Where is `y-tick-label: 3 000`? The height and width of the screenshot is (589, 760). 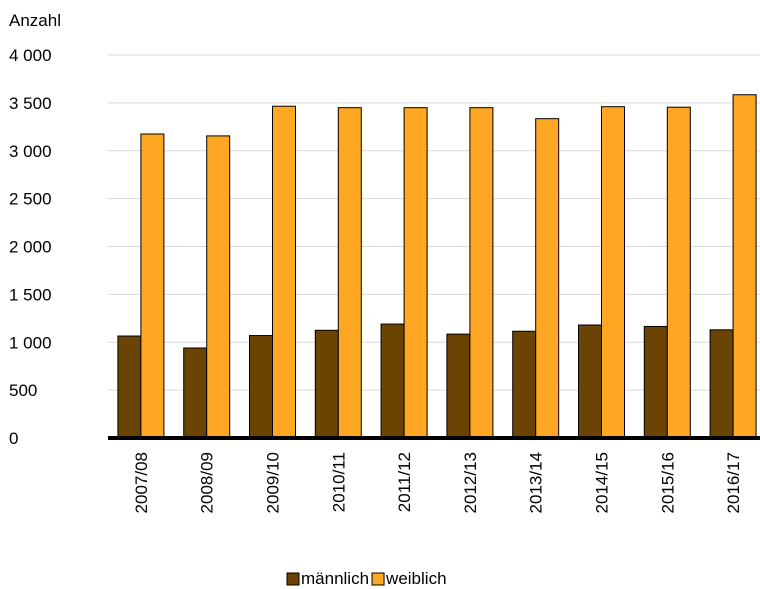
y-tick-label: 3 000 is located at coordinates (30, 151).